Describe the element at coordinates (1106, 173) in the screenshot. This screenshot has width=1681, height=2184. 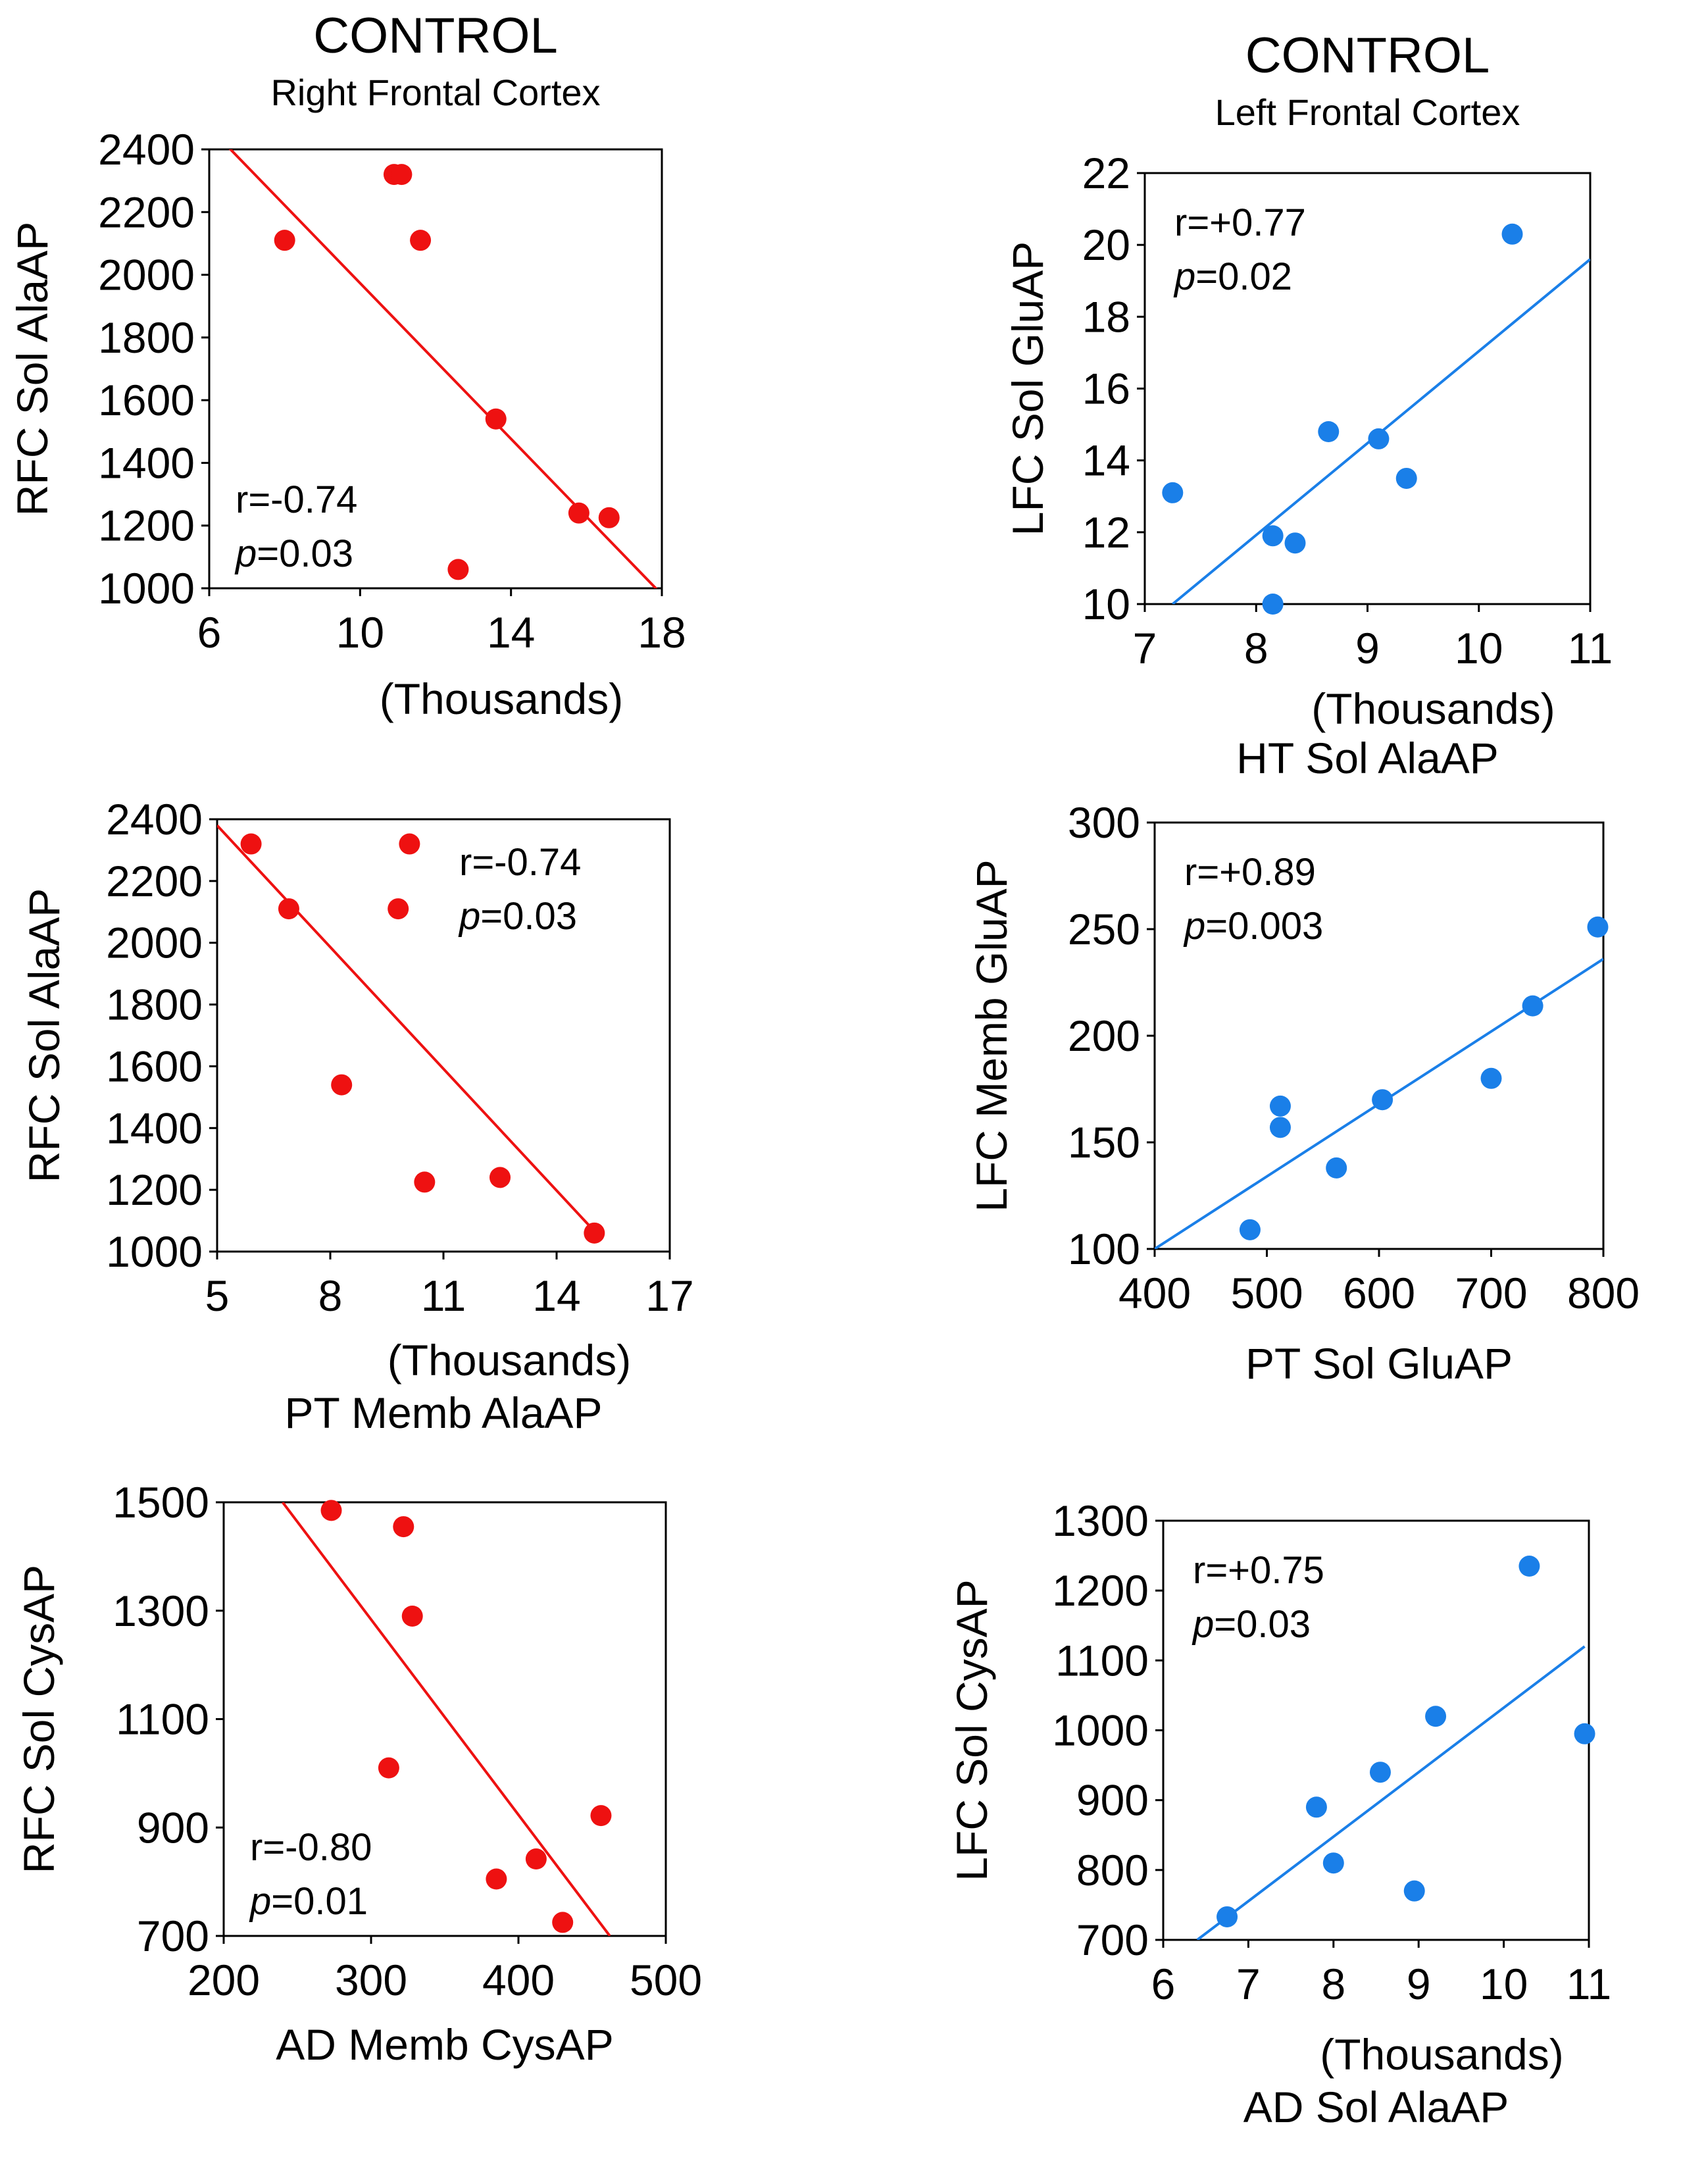
I see `y-tick-label: 22` at that location.